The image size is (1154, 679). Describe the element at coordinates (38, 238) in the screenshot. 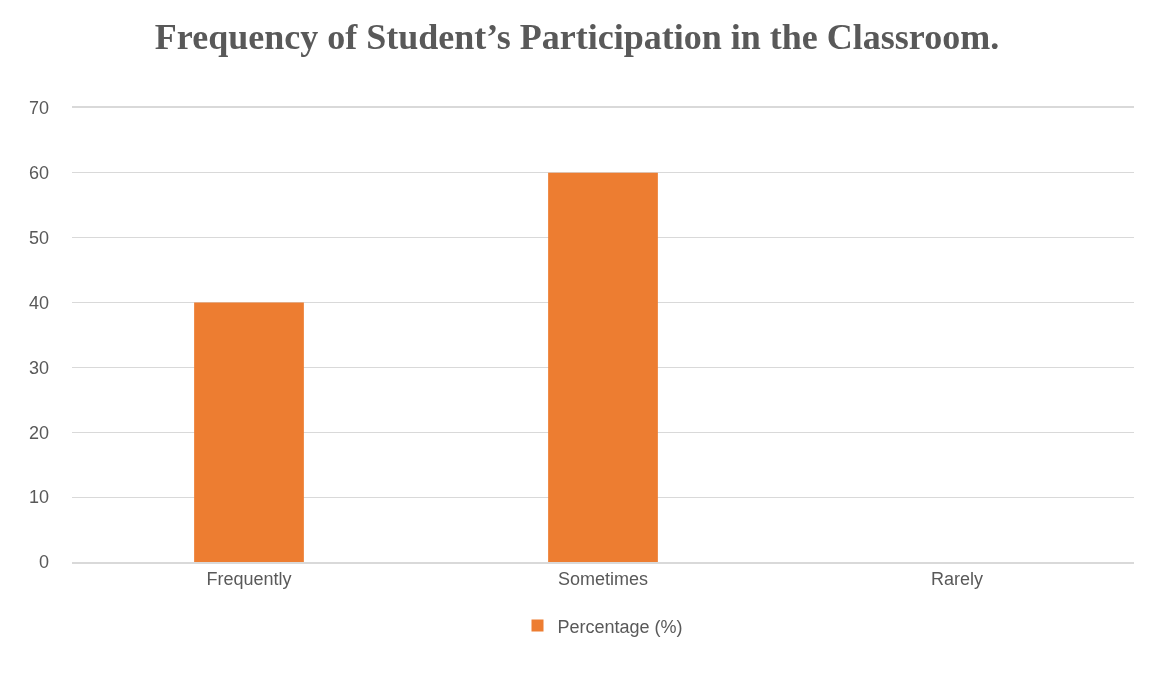

I see `y-tick-label: 50` at that location.